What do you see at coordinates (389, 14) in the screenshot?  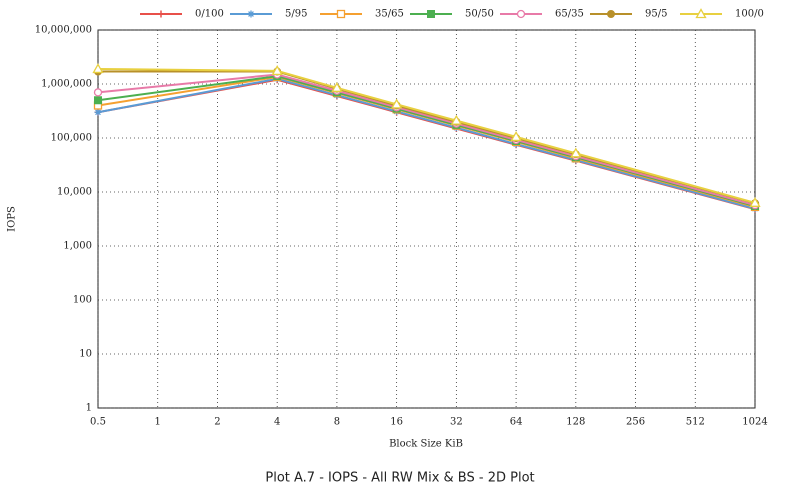 I see `legend-label: 35/65` at bounding box center [389, 14].